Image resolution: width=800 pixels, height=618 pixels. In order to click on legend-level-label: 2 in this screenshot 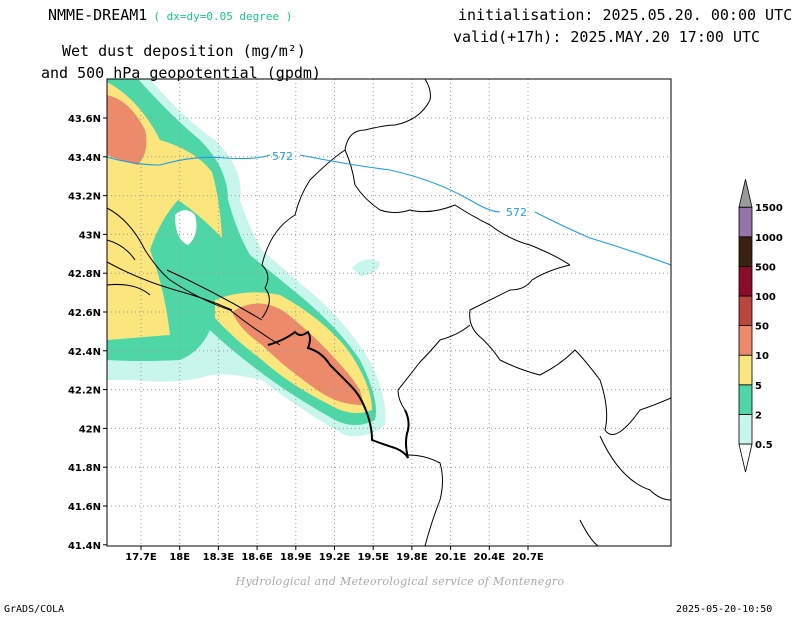, I will do `click(758, 415)`.